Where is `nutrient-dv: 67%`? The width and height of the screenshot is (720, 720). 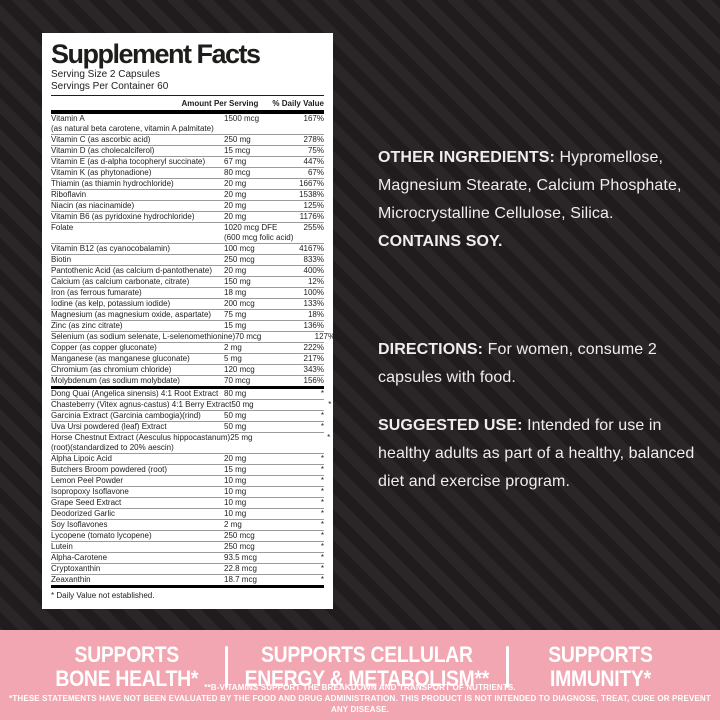 nutrient-dv: 67% is located at coordinates (315, 172).